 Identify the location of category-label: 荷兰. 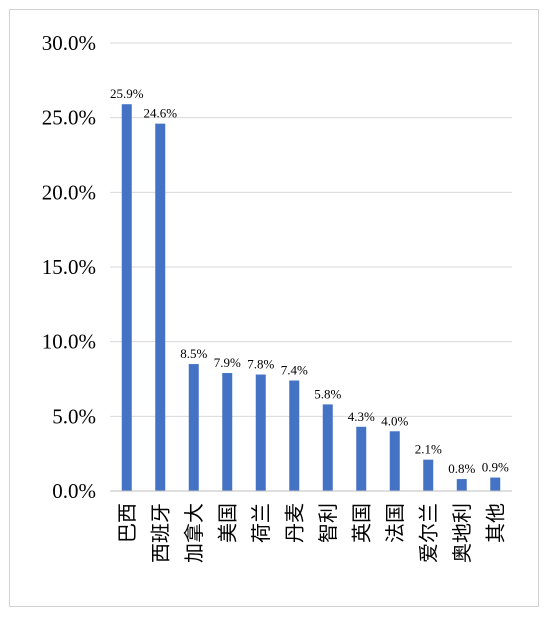
(261, 523).